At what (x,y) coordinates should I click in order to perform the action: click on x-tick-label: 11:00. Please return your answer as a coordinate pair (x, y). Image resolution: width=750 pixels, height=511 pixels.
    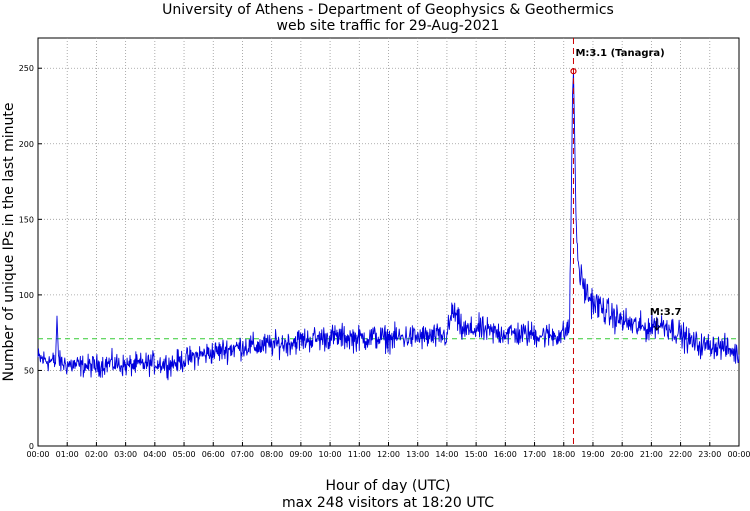
    Looking at the image, I should click on (359, 454).